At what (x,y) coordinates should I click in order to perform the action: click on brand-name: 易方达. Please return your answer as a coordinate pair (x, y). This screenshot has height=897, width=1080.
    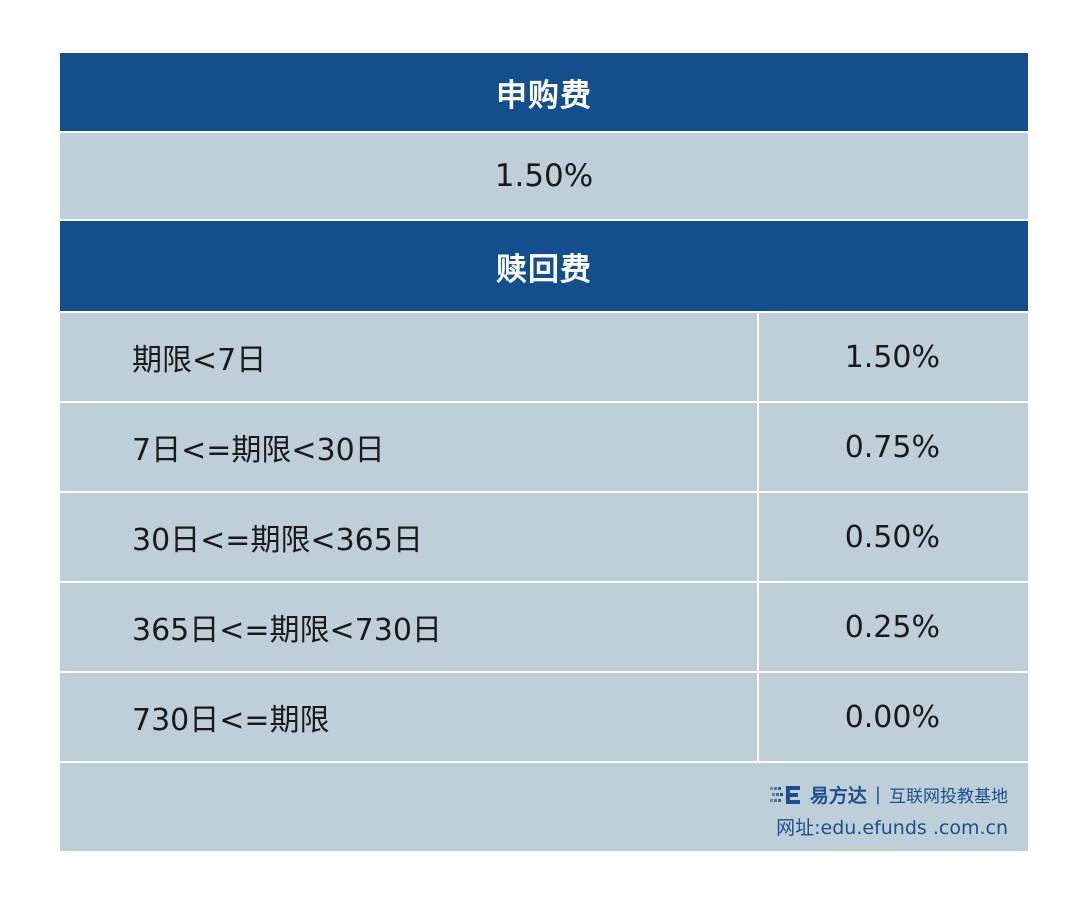
    Looking at the image, I should click on (838, 796).